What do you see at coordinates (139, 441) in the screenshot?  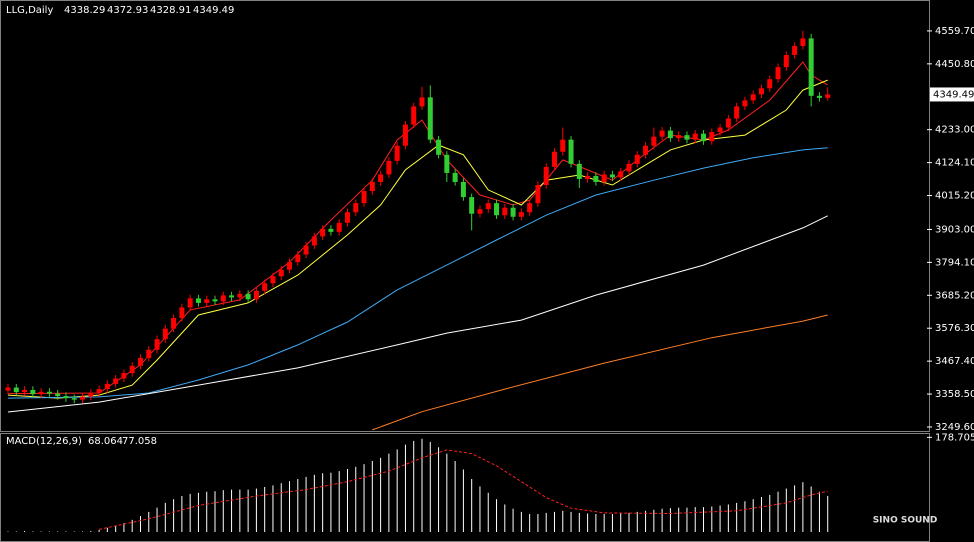 I see `macd-signal-value: 77.058` at bounding box center [139, 441].